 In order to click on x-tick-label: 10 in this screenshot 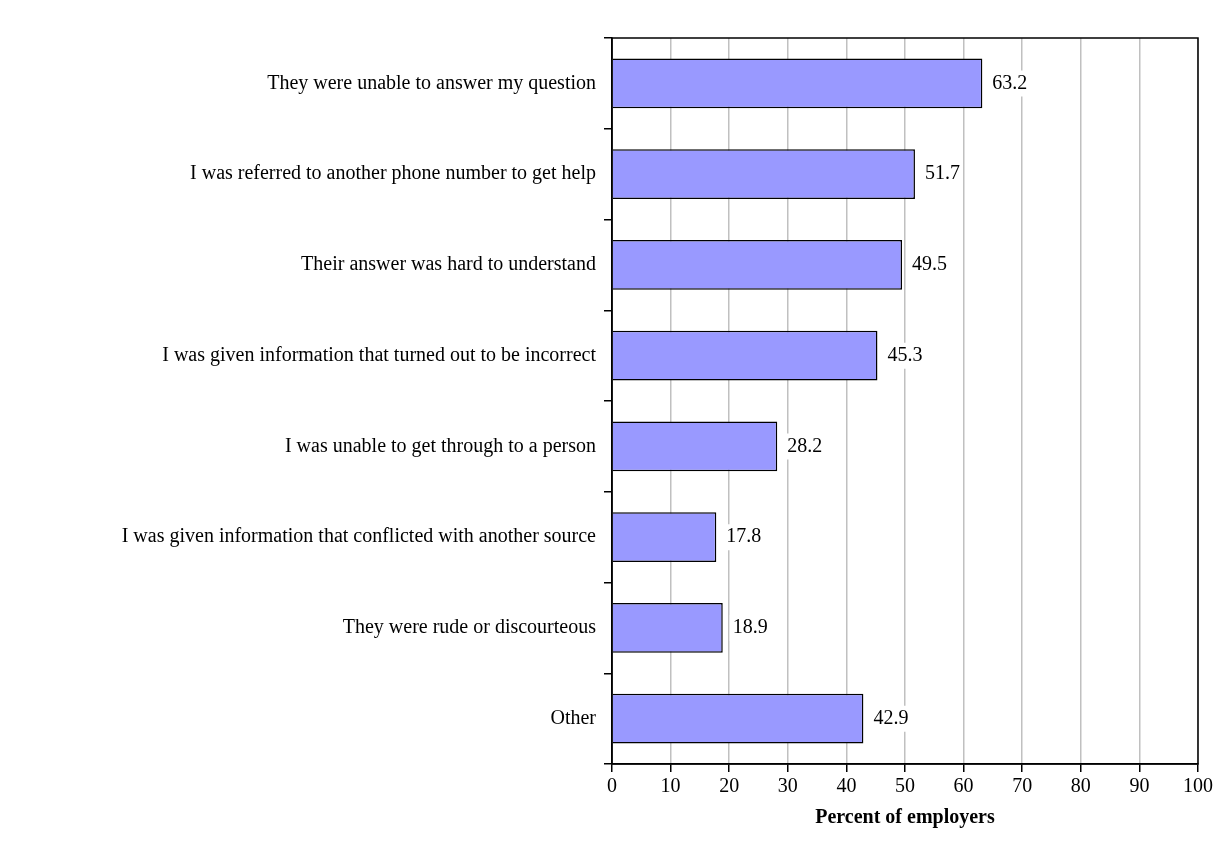, I will do `click(670, 785)`.